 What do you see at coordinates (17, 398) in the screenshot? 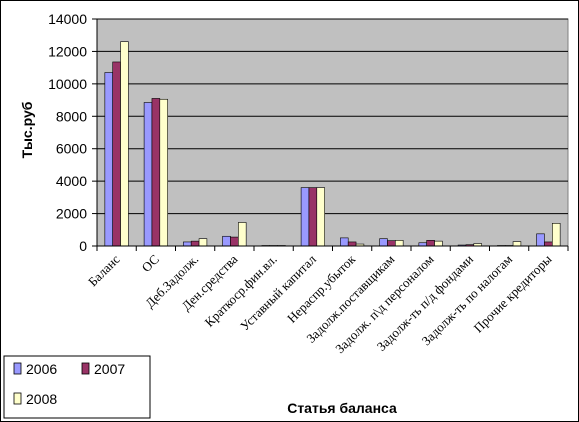
I see `legend-swatch-2008` at bounding box center [17, 398].